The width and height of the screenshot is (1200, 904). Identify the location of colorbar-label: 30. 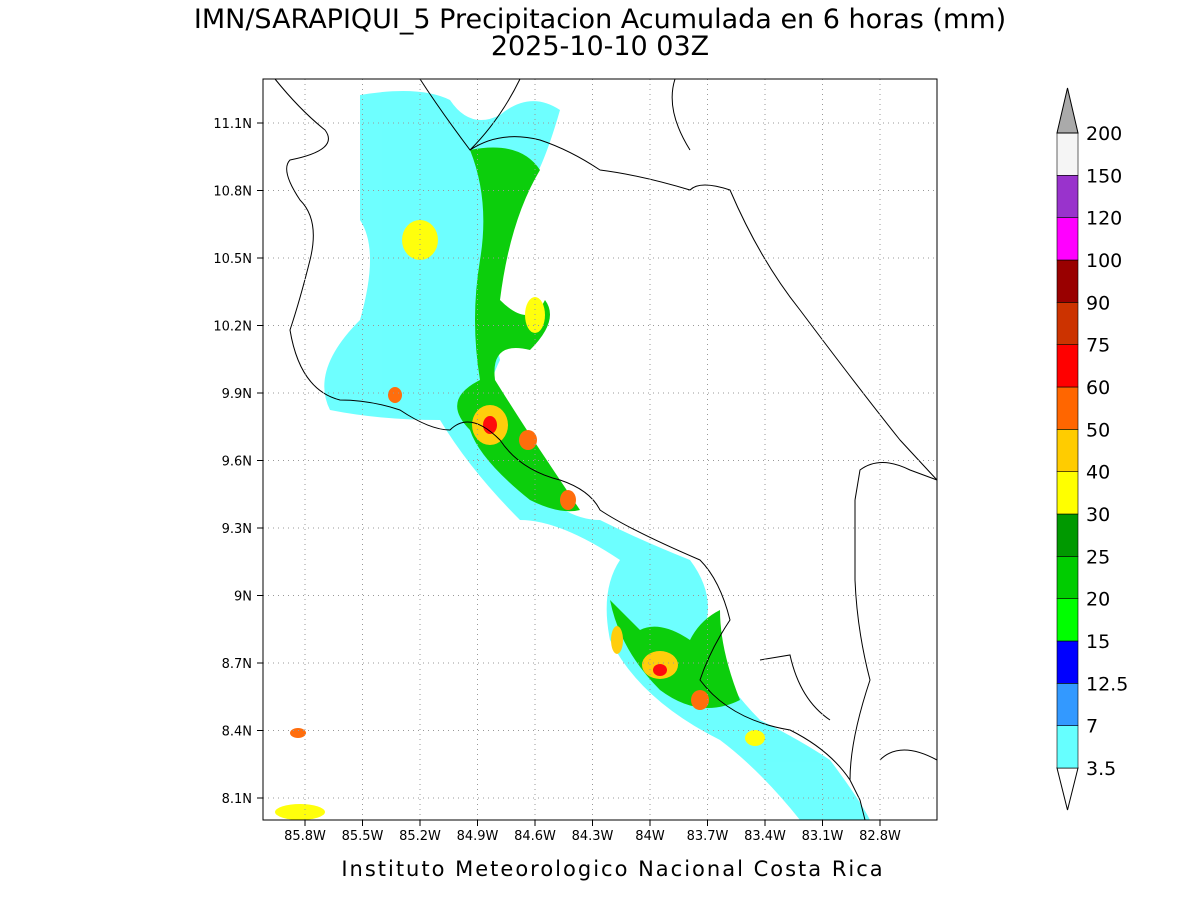
(1098, 515).